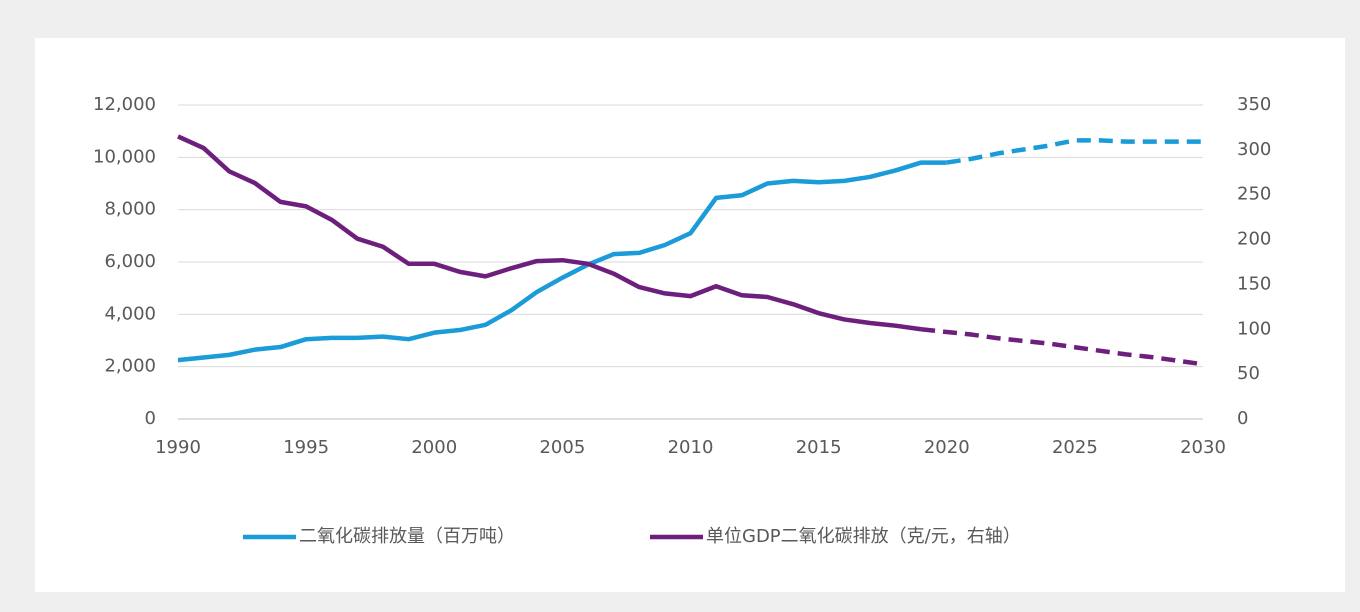 The image size is (1360, 612). I want to click on x-tick-label: 2020, so click(947, 447).